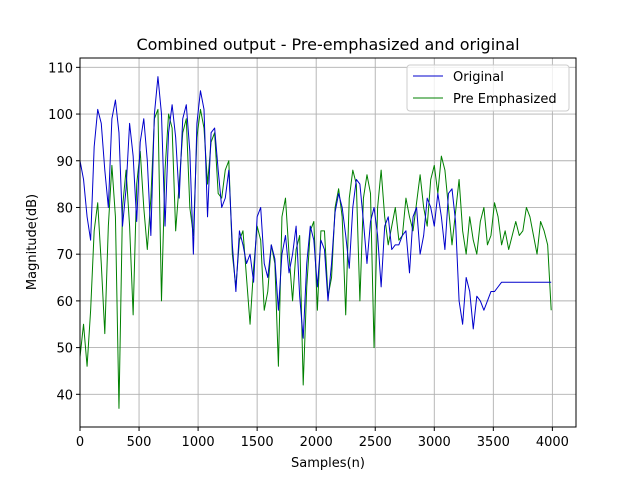  I want to click on legend-label-pre-emphasized: Pre Emphasized, so click(505, 99).